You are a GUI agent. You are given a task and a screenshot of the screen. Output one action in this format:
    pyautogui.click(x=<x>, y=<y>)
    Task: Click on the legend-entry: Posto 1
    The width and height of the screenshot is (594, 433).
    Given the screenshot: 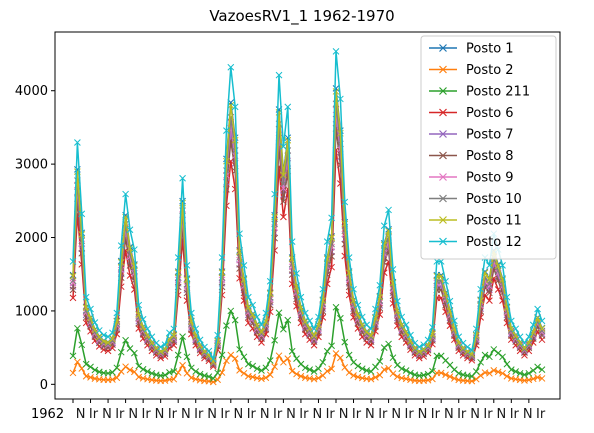 What is the action you would take?
    pyautogui.click(x=471, y=49)
    